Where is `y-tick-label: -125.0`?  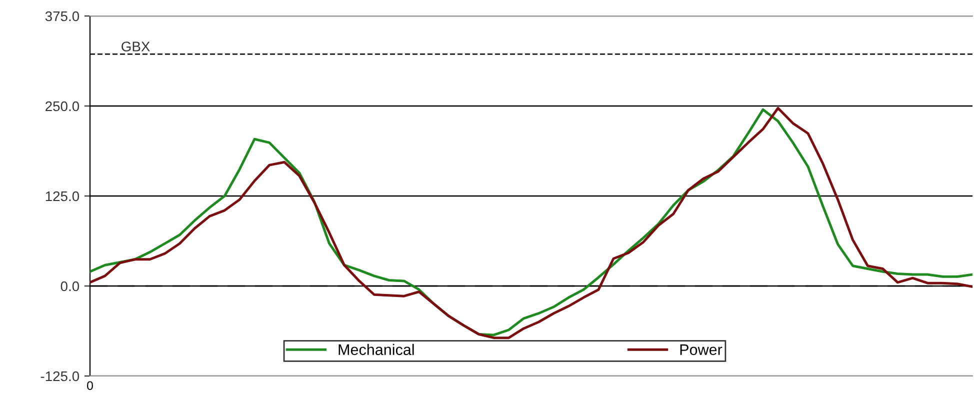 y-tick-label: -125.0 is located at coordinates (60, 376).